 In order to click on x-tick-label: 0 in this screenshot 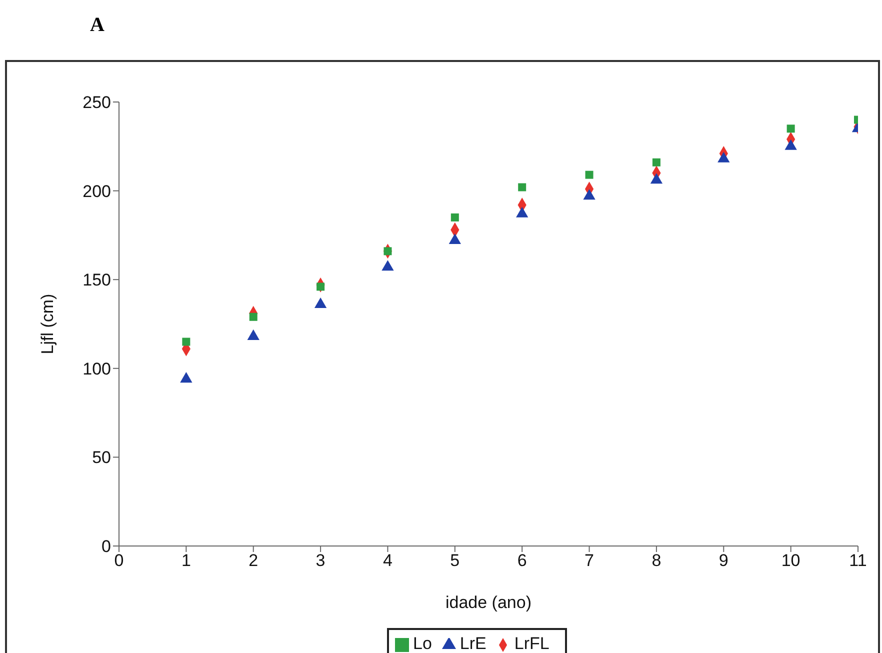, I will do `click(119, 560)`.